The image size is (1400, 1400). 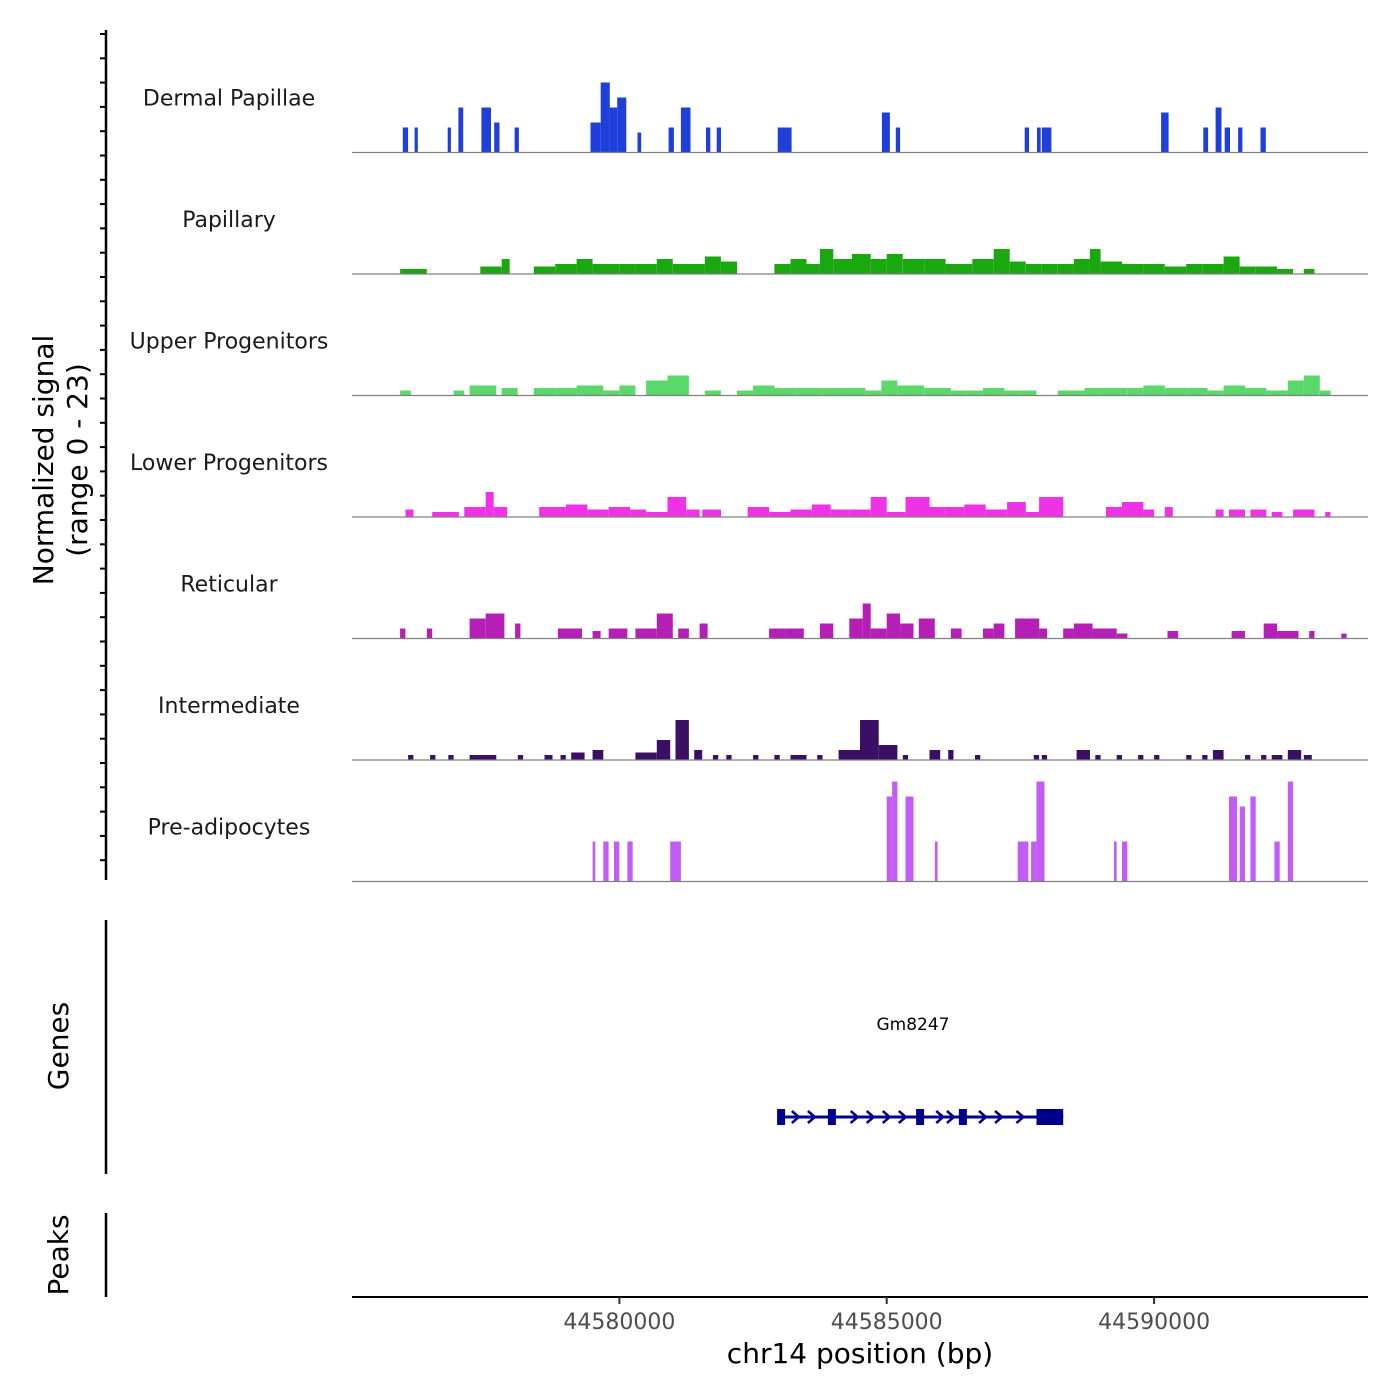 I want to click on track-6: Pre-adipocytes, so click(x=758, y=832).